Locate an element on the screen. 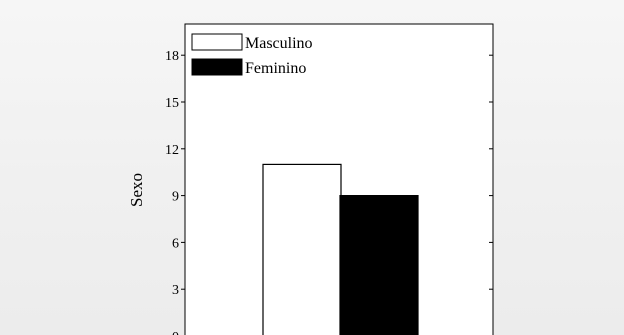 The height and width of the screenshot is (335, 624). y-tick-label: 0 is located at coordinates (175, 332).